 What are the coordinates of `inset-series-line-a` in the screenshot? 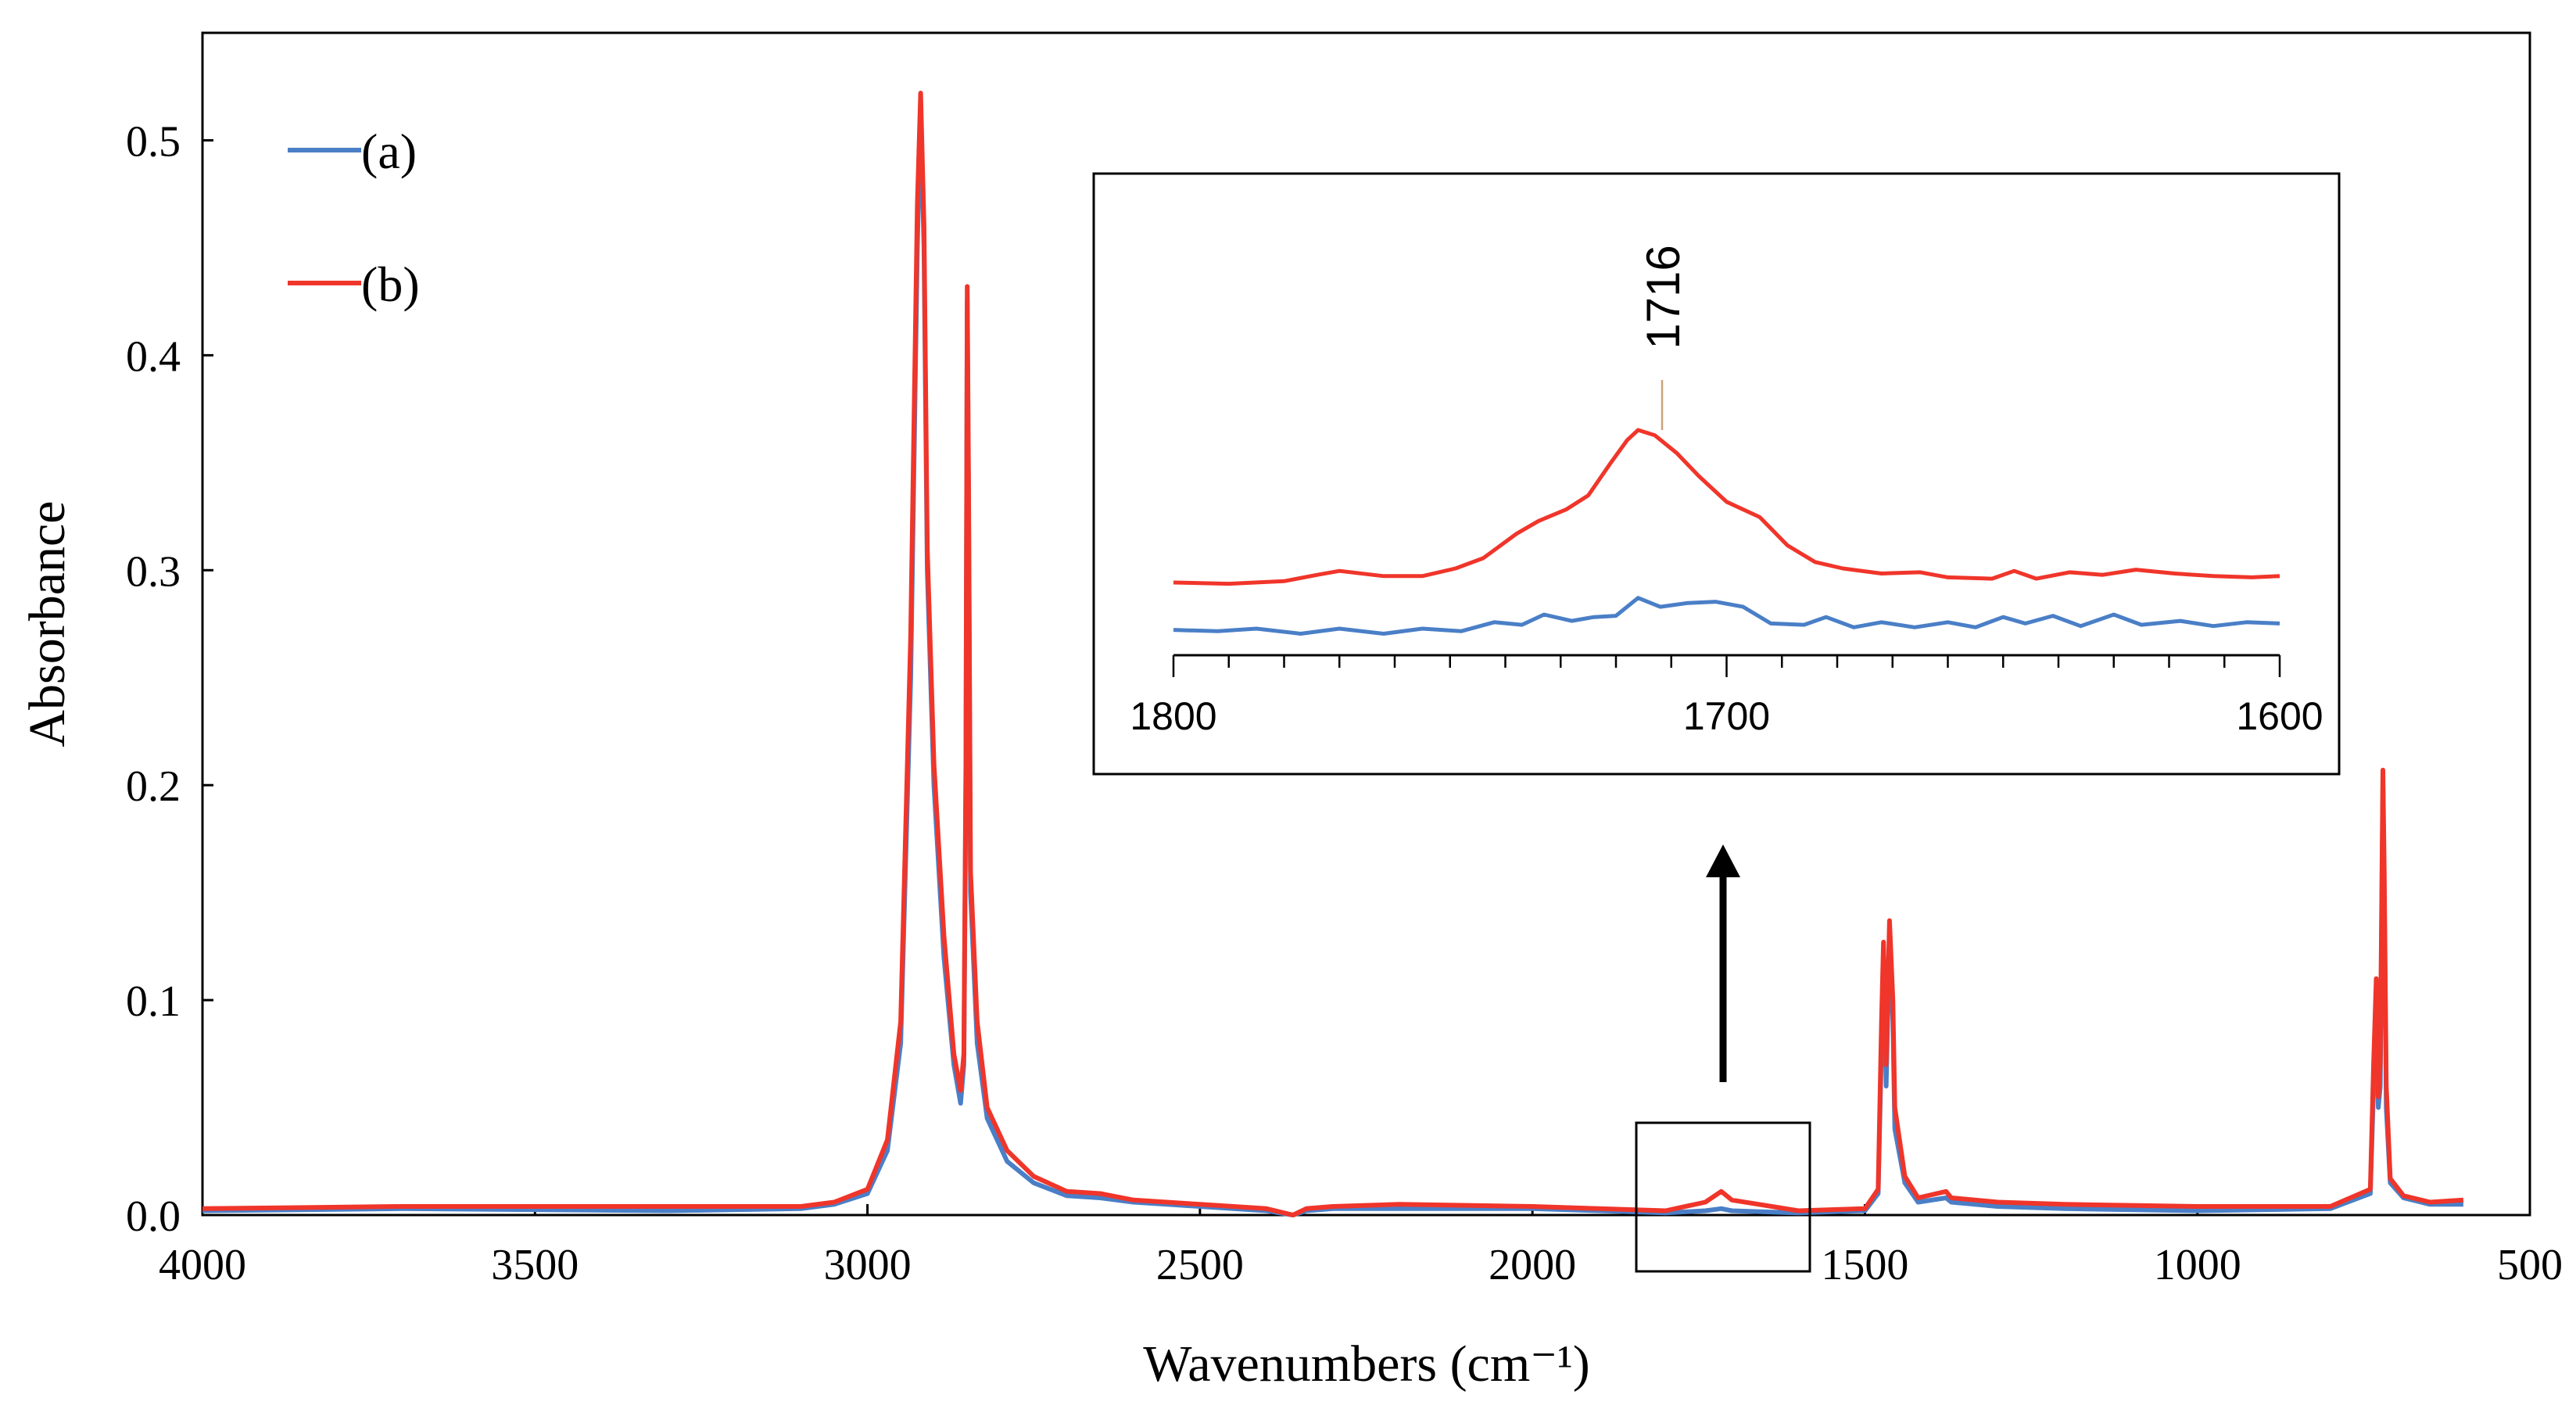 It's located at (1727, 616).